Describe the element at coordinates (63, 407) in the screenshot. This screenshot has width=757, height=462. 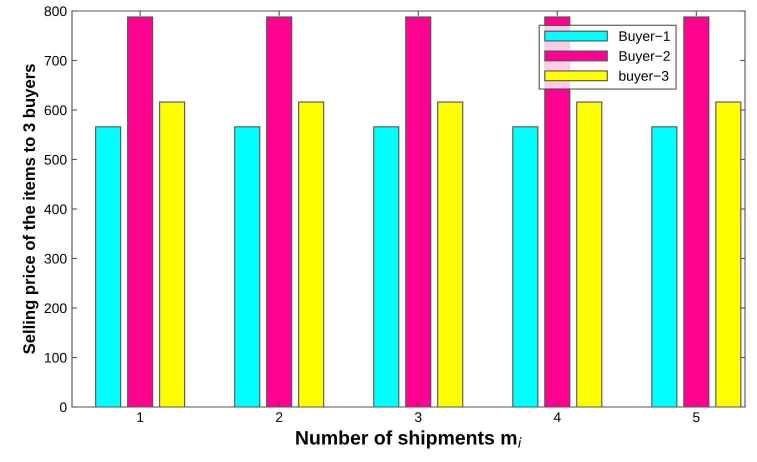
I see `y-tick-label: 0` at that location.